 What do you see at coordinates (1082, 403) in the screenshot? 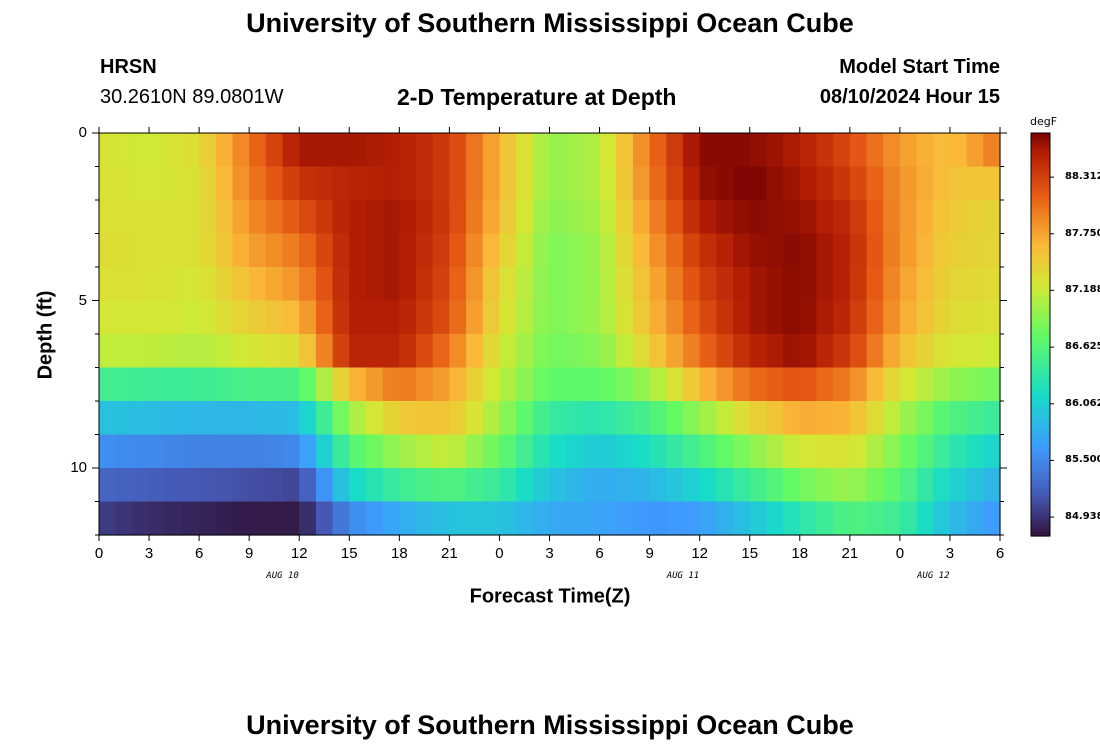
I see `colorbar-tick-label: 86.062` at bounding box center [1082, 403].